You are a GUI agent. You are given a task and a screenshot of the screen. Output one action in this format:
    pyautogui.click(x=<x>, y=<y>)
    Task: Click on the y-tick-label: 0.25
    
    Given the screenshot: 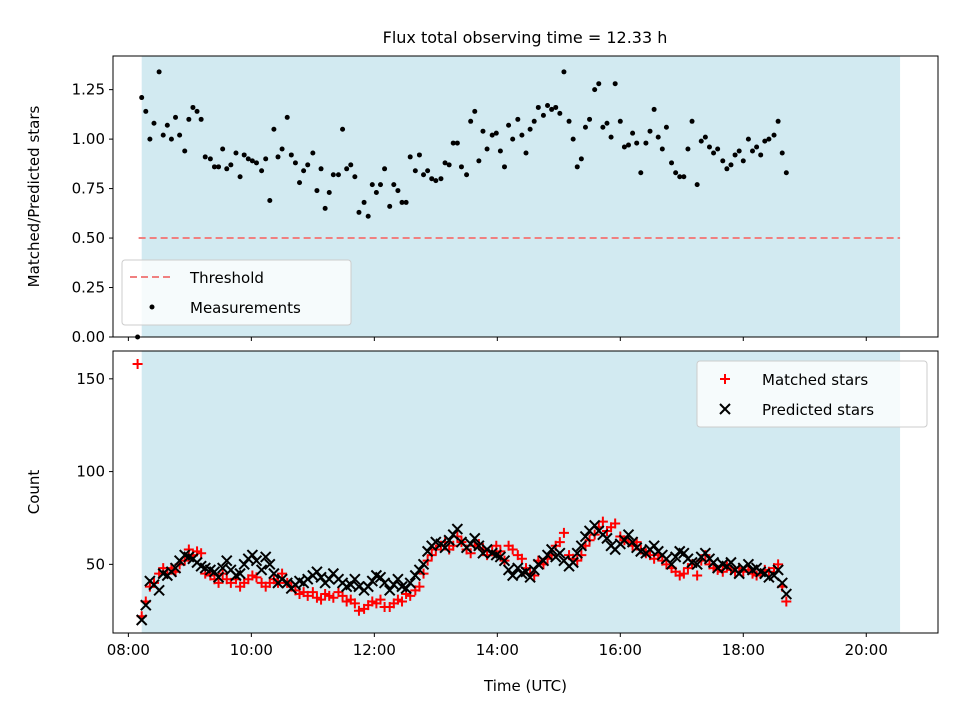 What is the action you would take?
    pyautogui.click(x=88, y=288)
    